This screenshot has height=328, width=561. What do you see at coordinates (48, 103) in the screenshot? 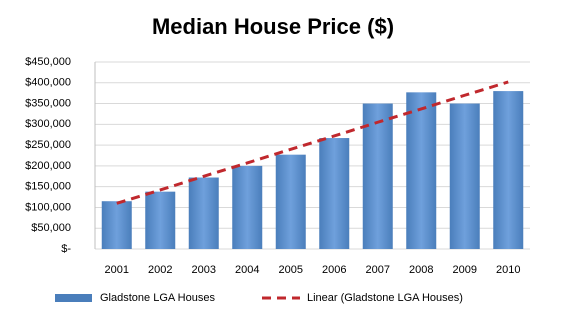
I see `y-tick-label: $350,000` at bounding box center [48, 103].